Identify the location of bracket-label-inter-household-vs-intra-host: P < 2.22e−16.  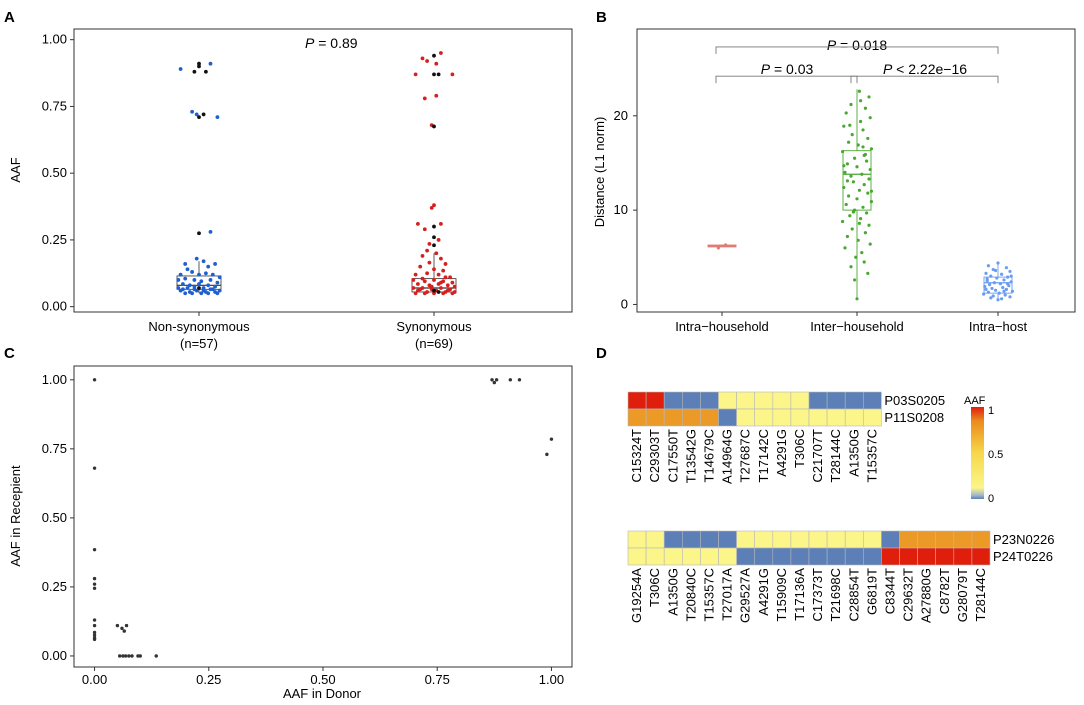
(925, 69).